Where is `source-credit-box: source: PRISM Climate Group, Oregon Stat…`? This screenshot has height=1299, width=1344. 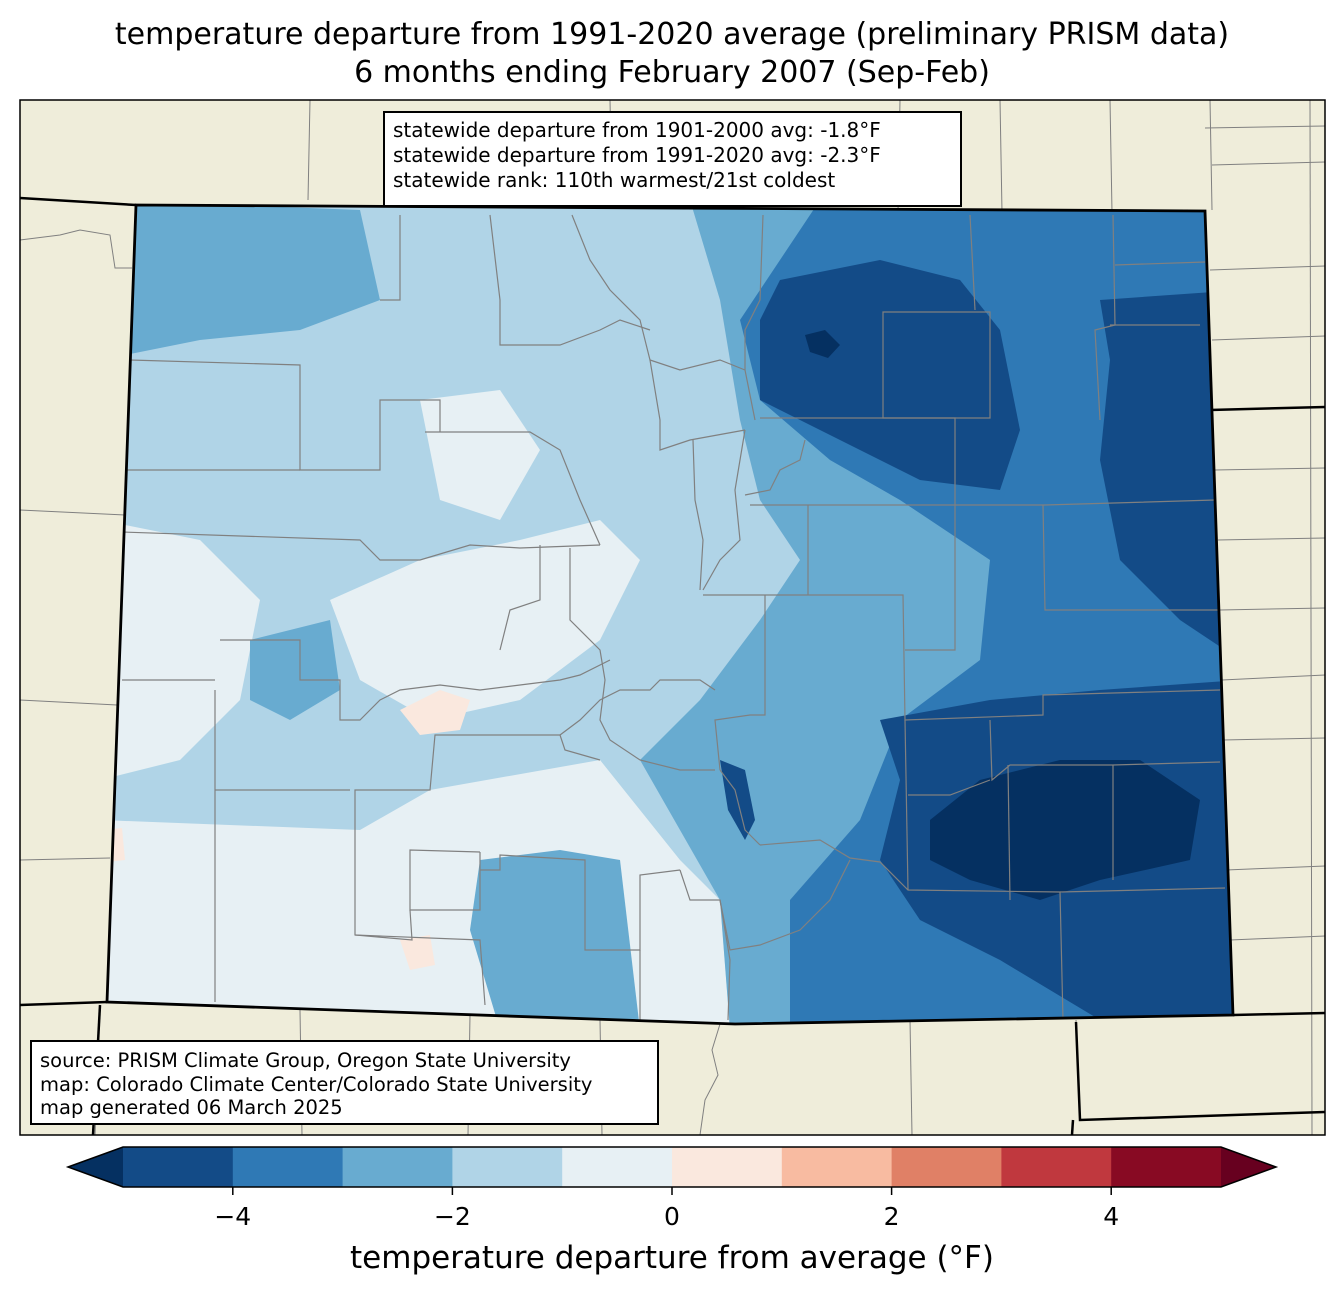
source-credit-box: source: PRISM Climate Group, Oregon Stat… is located at coordinates (344, 1082).